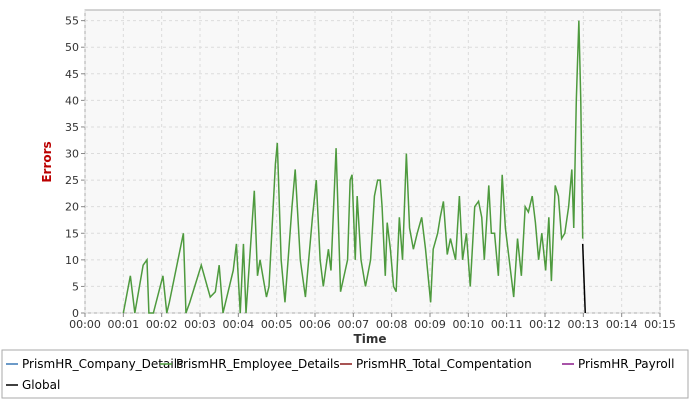 The width and height of the screenshot is (690, 400). I want to click on x-tick-label: 00:14, so click(622, 324).